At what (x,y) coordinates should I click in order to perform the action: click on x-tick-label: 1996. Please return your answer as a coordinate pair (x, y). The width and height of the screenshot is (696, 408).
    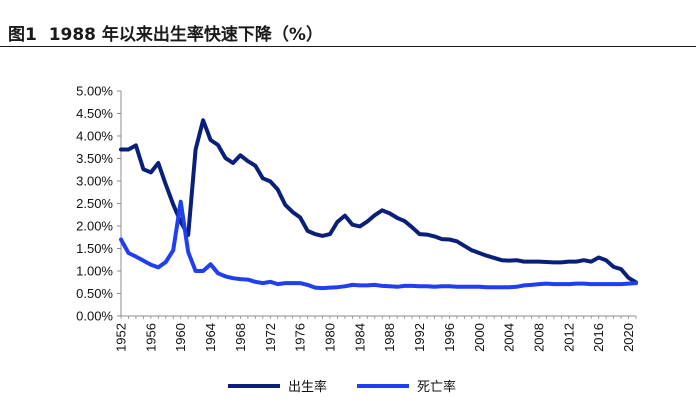
    Looking at the image, I should click on (449, 337).